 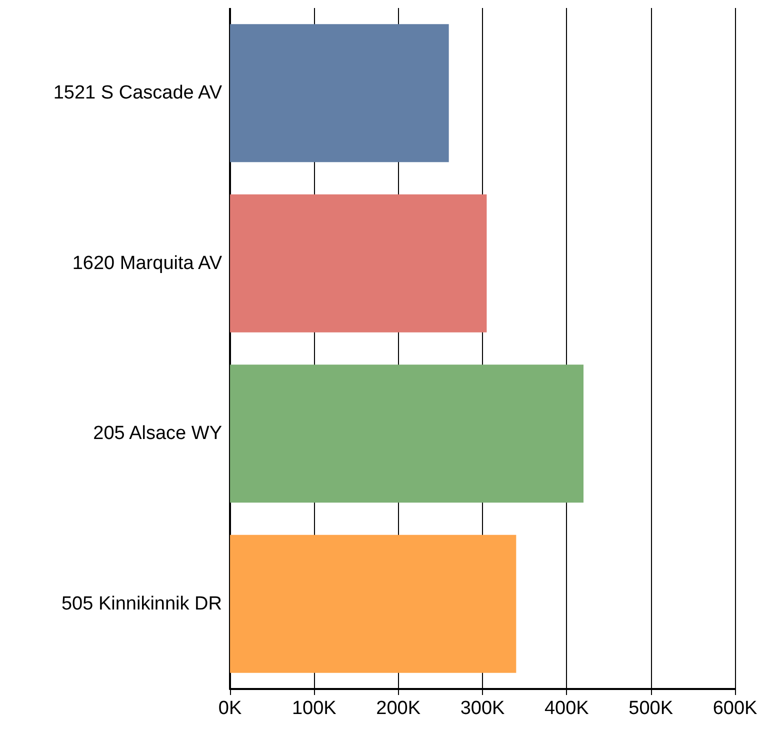 I want to click on x-tick-label: 300K, so click(x=483, y=708).